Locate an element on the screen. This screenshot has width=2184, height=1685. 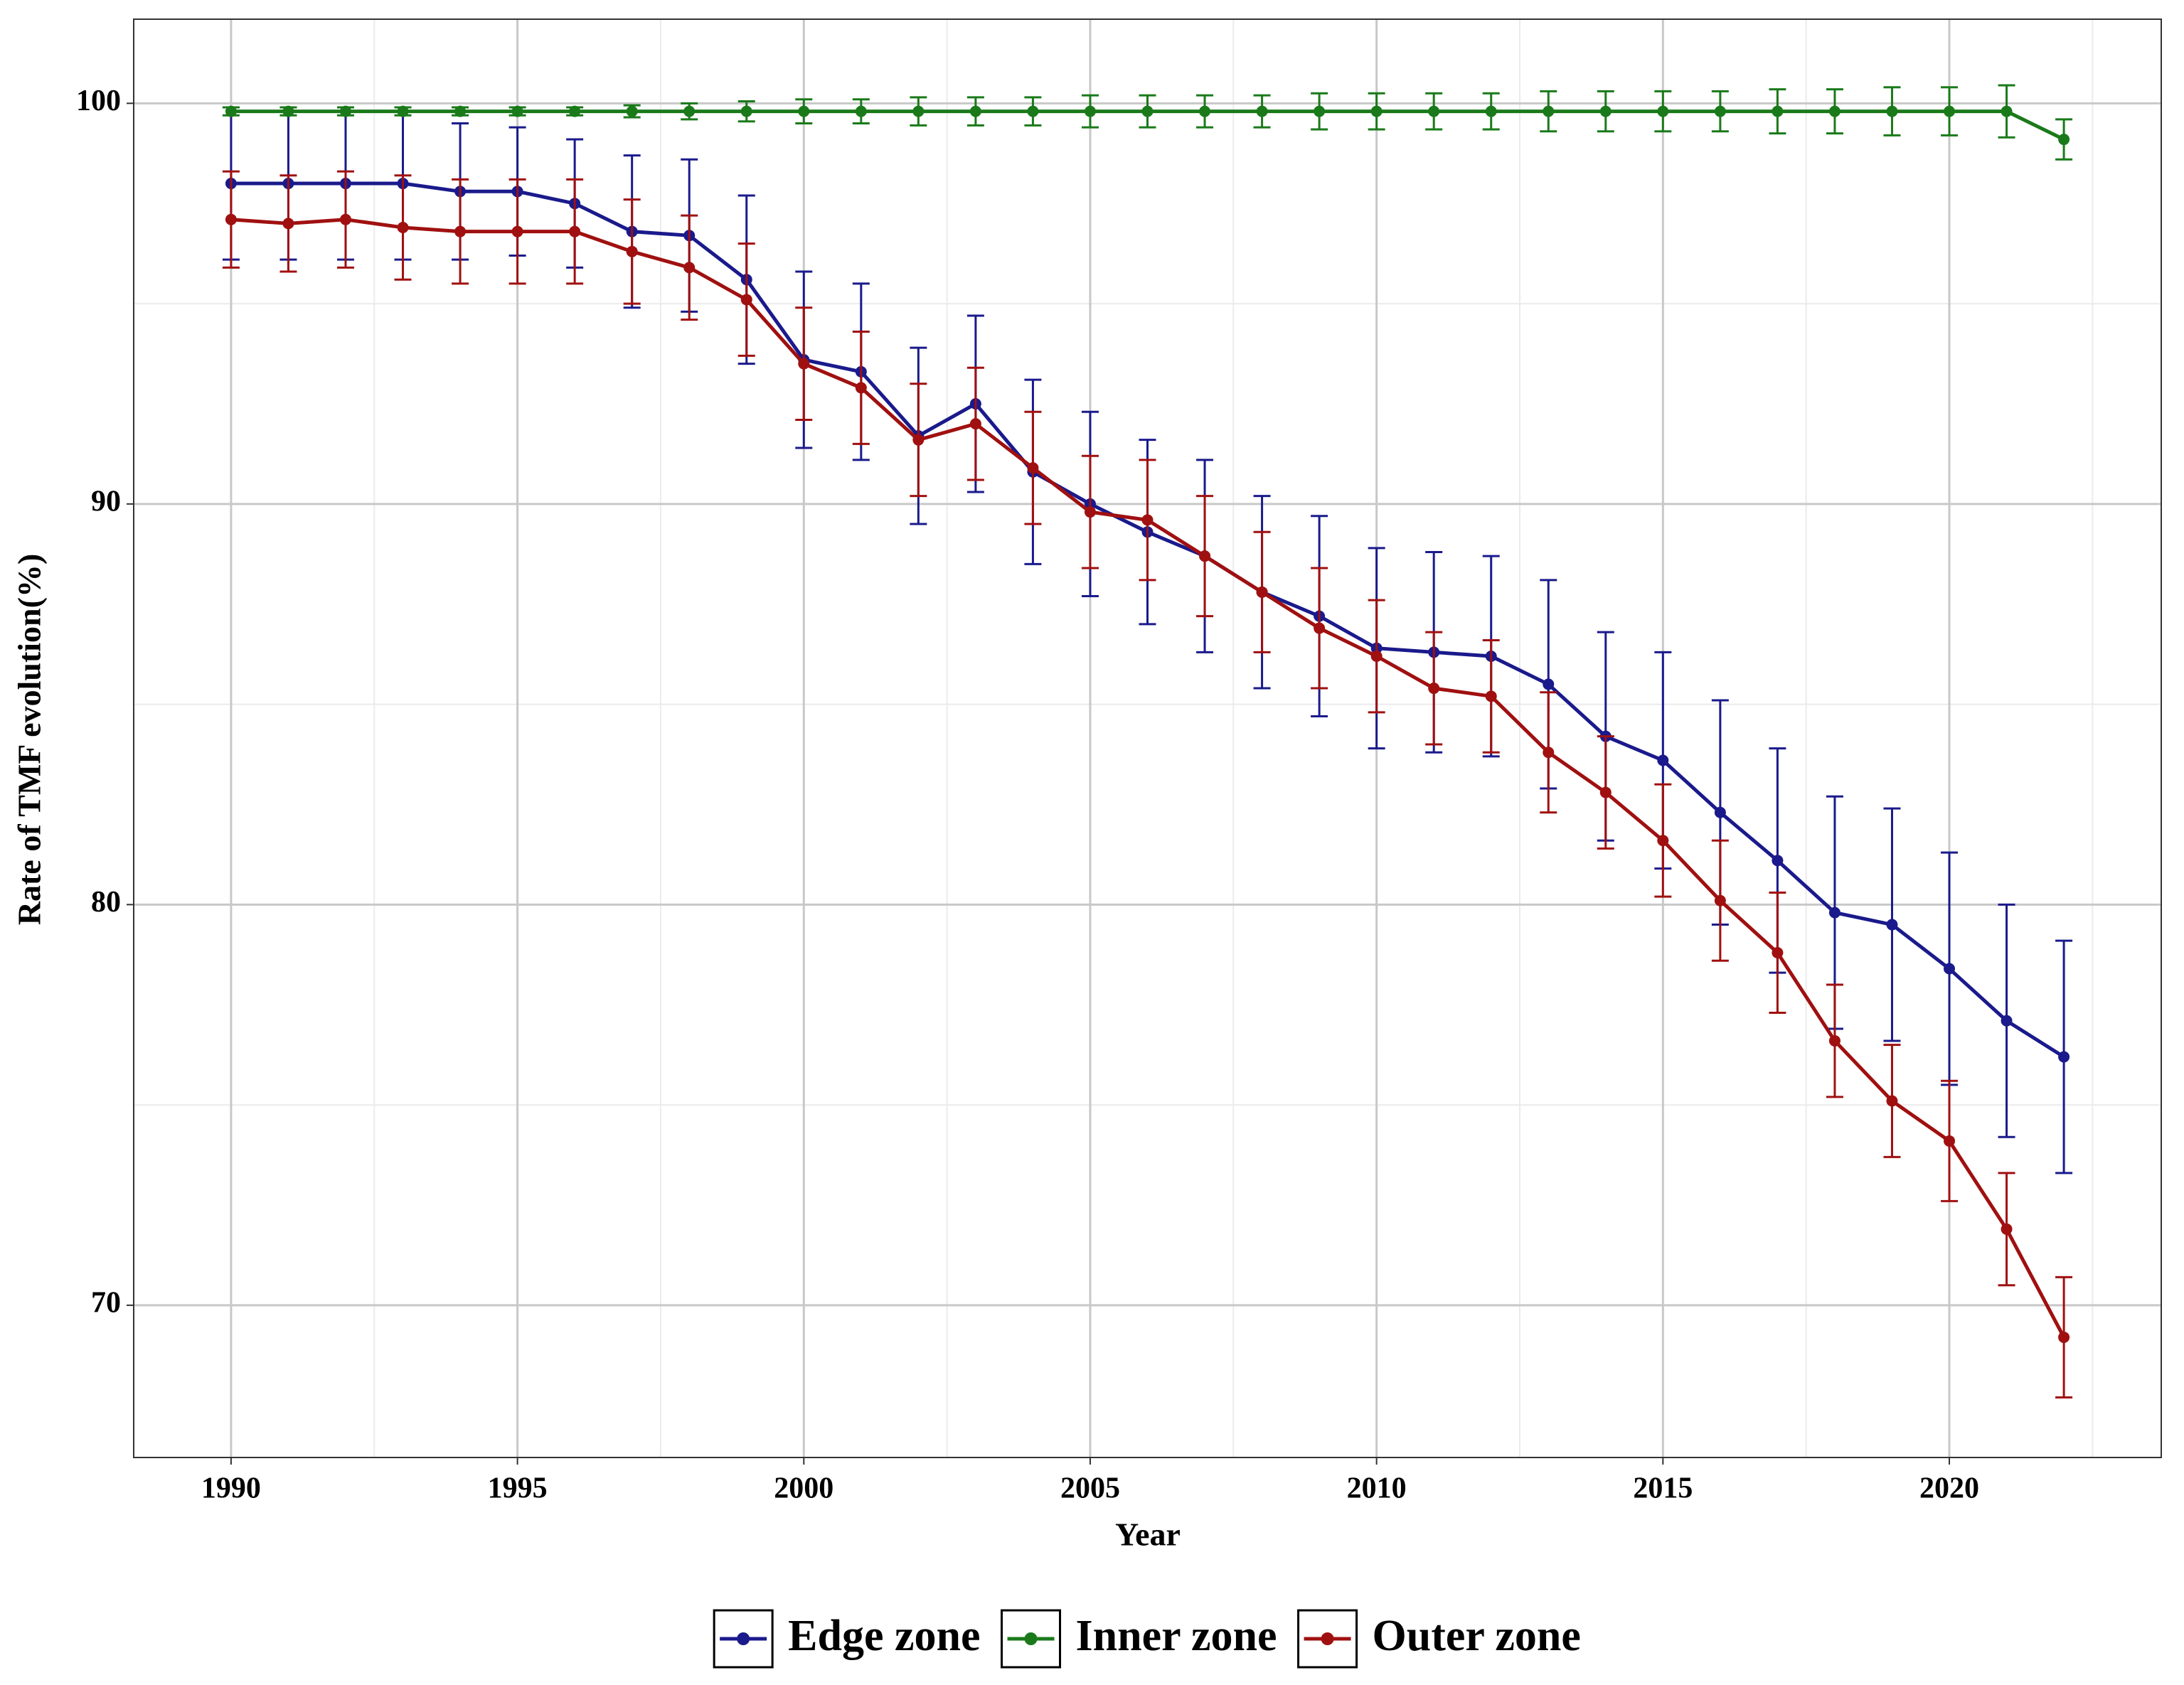
y-tick-label: 70 is located at coordinates (106, 1303).